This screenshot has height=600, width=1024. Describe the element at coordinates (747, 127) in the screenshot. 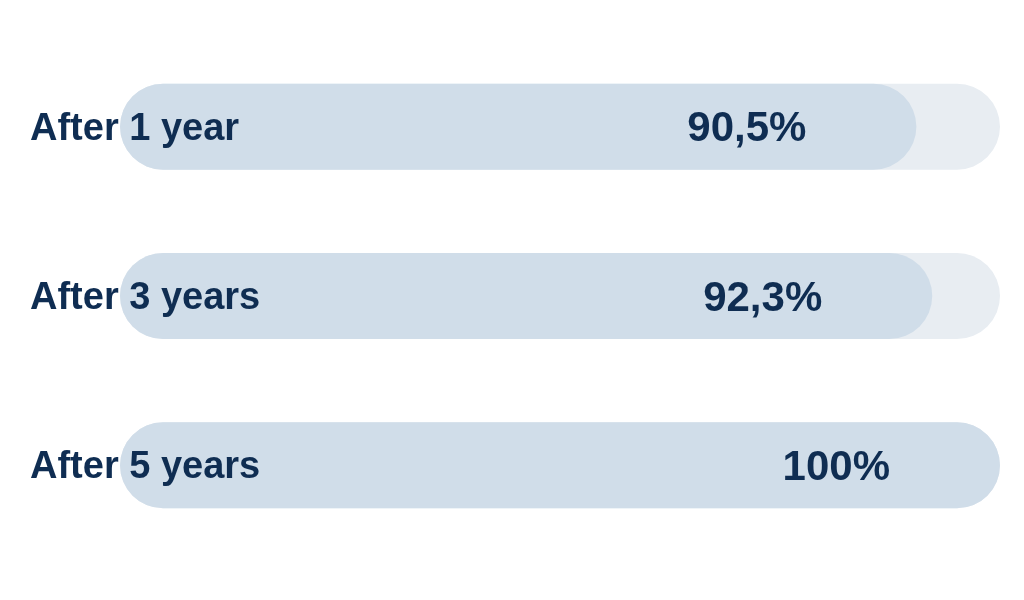

I see `data-label: 90,5%` at that location.